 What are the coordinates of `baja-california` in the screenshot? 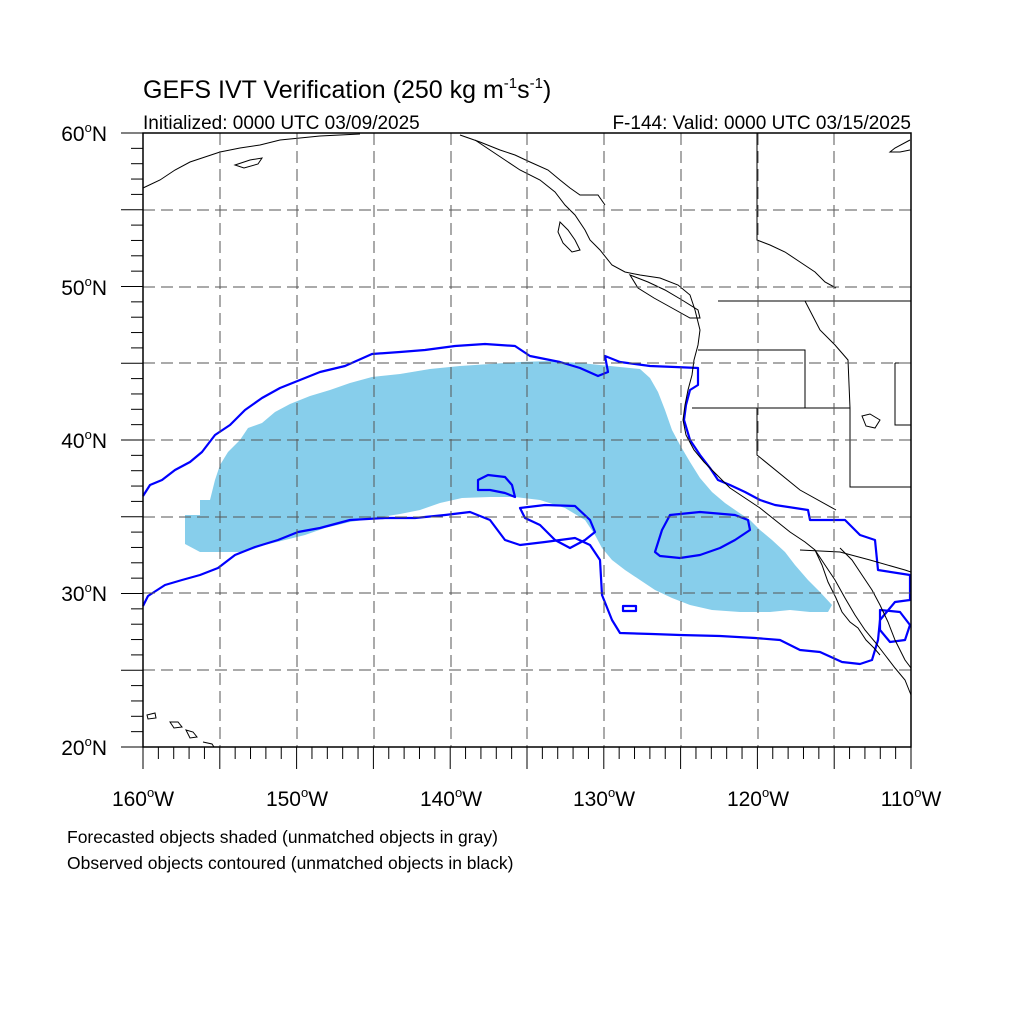 It's located at (847, 602).